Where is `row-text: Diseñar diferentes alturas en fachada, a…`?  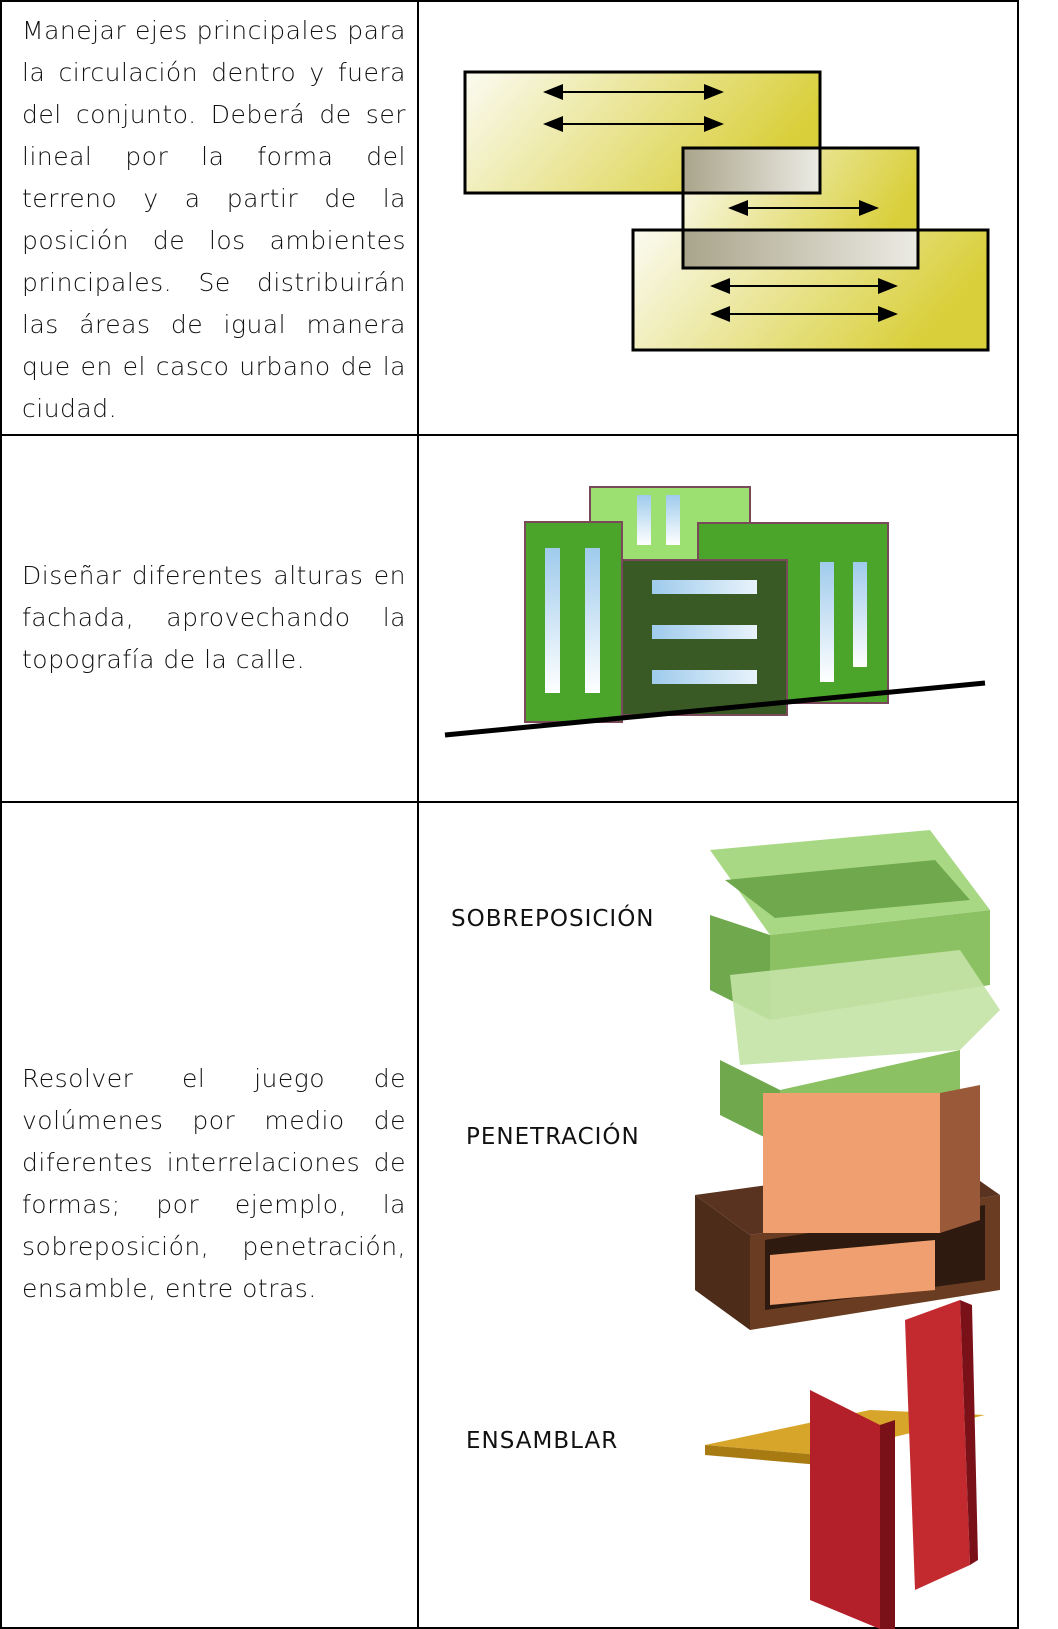 row-text: Diseñar diferentes alturas en fachada, a… is located at coordinates (214, 617).